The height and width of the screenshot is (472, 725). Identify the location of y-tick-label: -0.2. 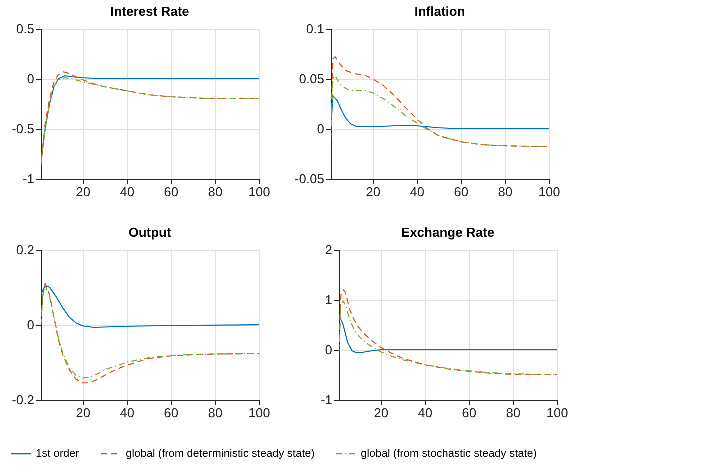
(23, 400).